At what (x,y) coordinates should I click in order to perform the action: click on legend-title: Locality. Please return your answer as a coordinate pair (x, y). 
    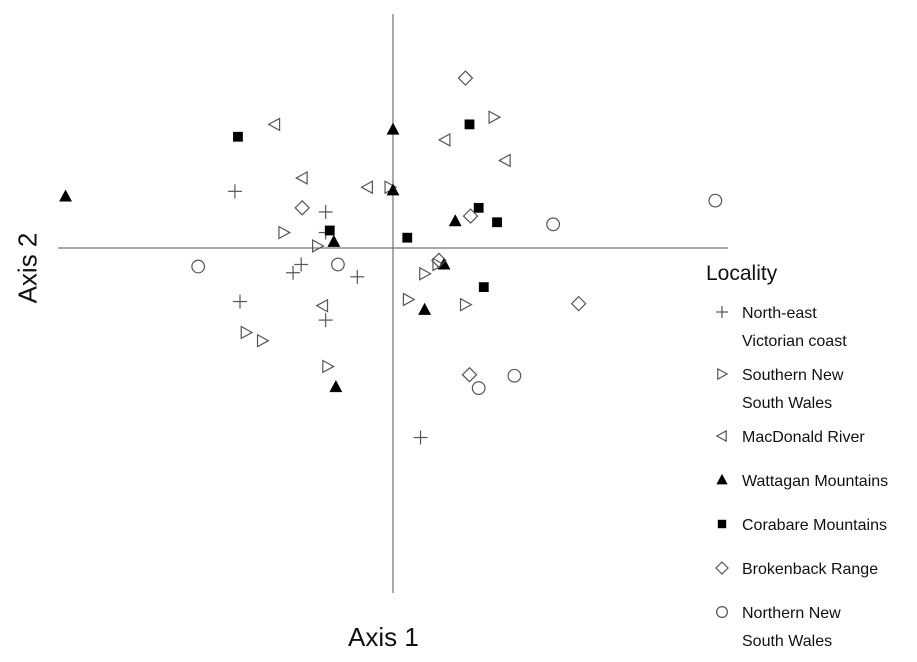
    Looking at the image, I should click on (742, 273).